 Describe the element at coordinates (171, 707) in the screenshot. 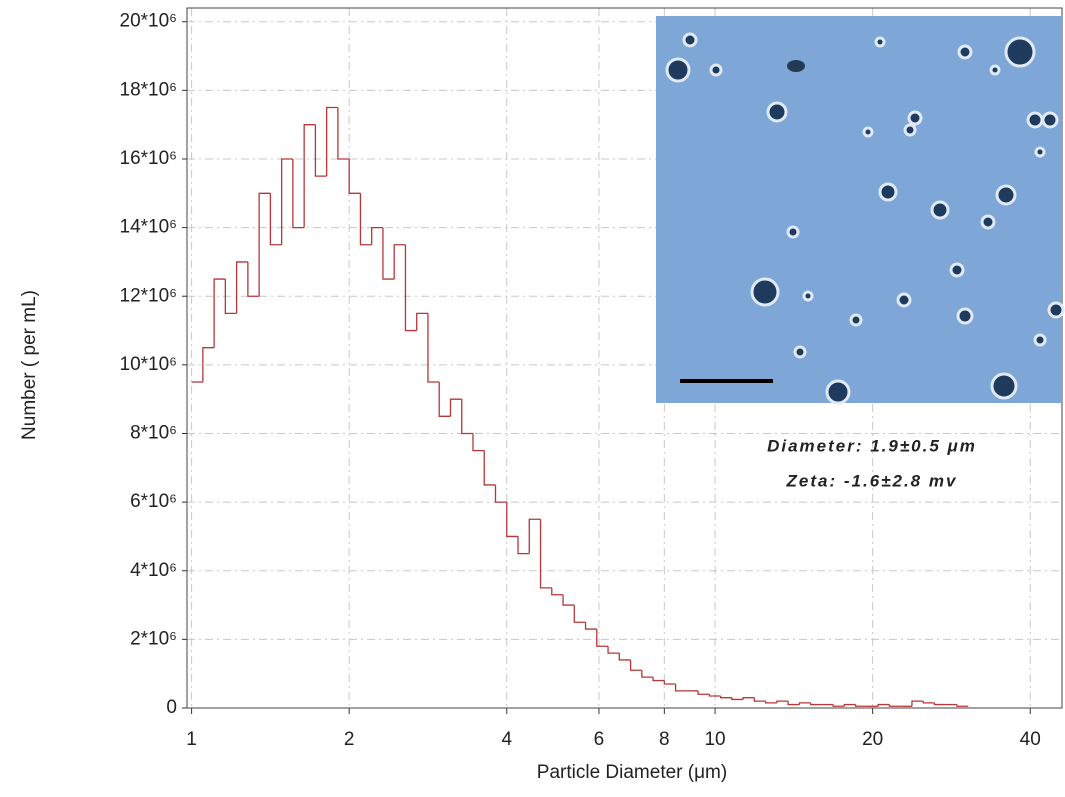

I see `y-tick-label: 0` at that location.